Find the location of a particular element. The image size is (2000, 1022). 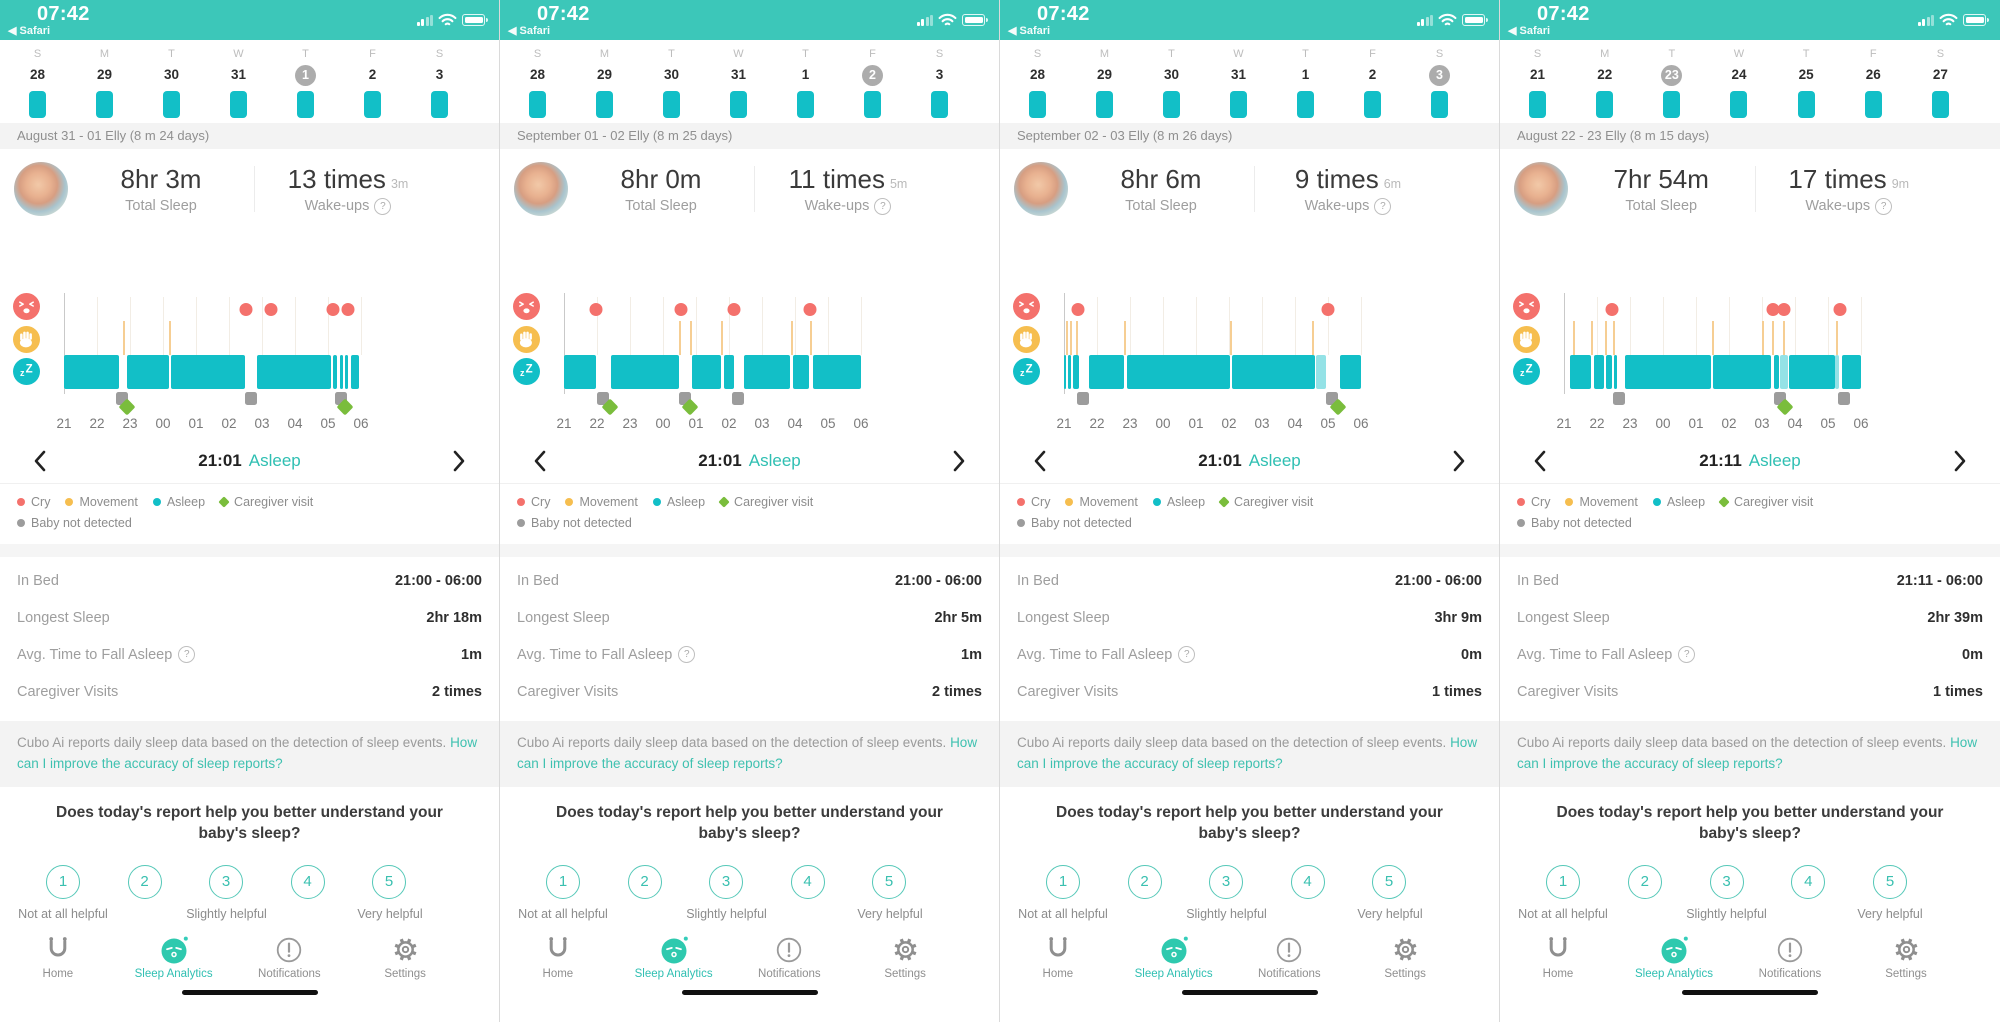

sleep-segment is located at coordinates (1742, 372).